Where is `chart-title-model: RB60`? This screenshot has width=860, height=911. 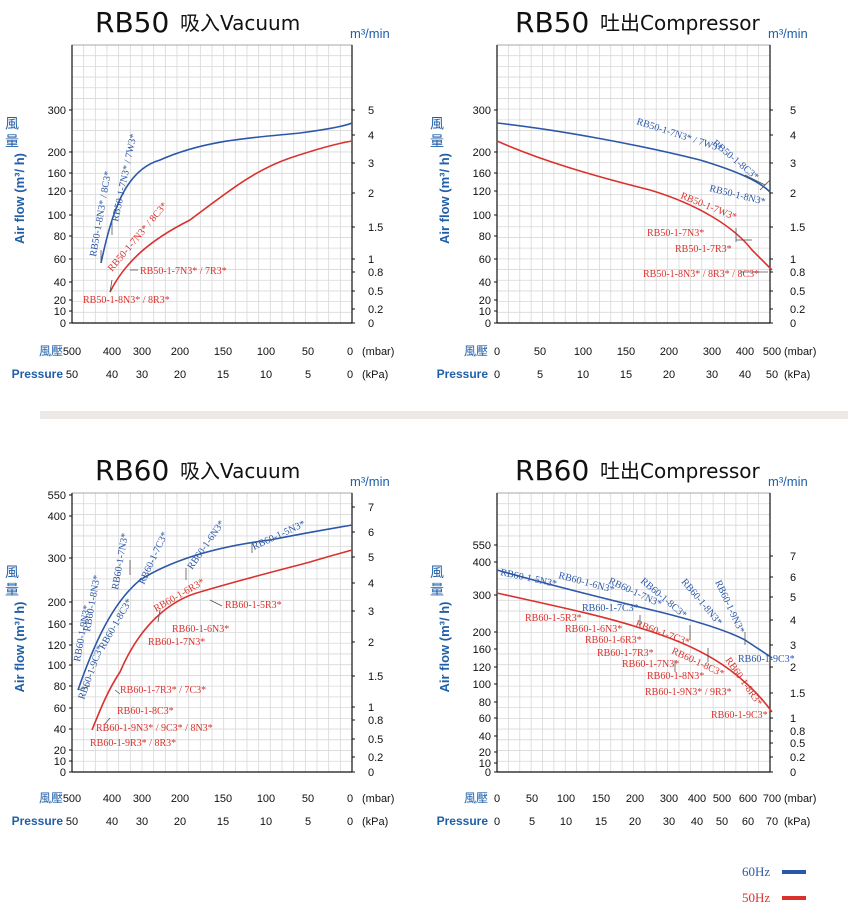
chart-title-model: RB60 is located at coordinates (132, 470).